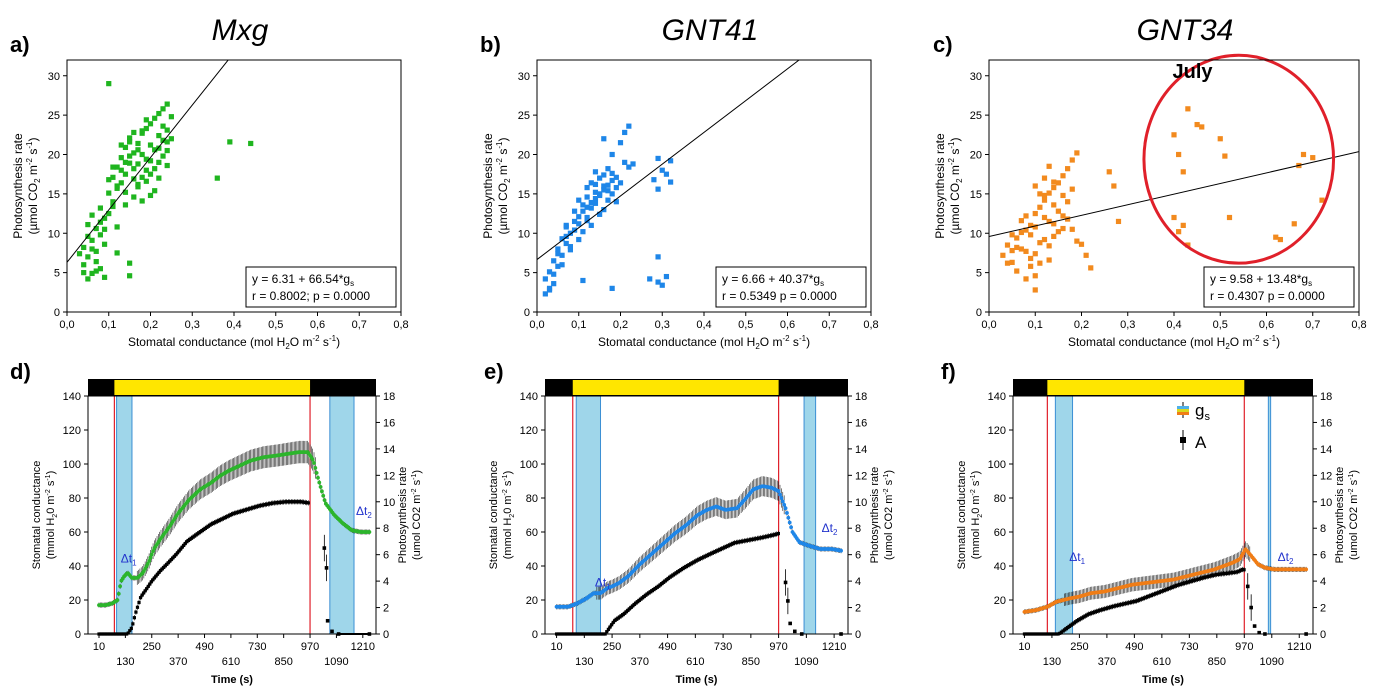  Describe the element at coordinates (536, 325) in the screenshot. I see `x-tick-label: 0,0` at that location.